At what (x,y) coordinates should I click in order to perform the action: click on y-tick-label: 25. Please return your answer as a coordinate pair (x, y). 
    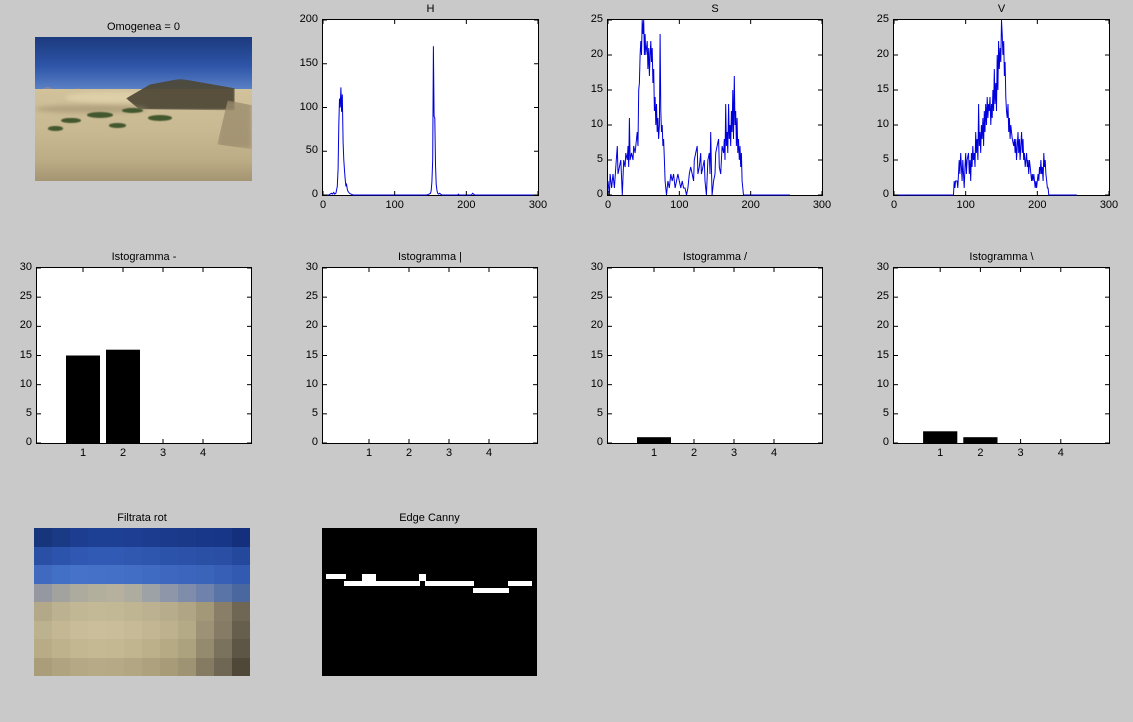
    Looking at the image, I should click on (596, 19).